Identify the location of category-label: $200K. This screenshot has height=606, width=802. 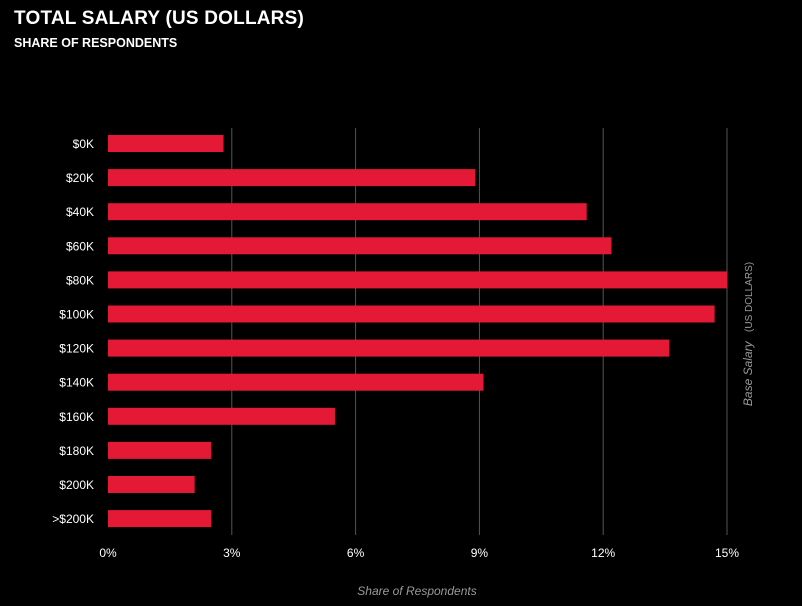
(76, 485).